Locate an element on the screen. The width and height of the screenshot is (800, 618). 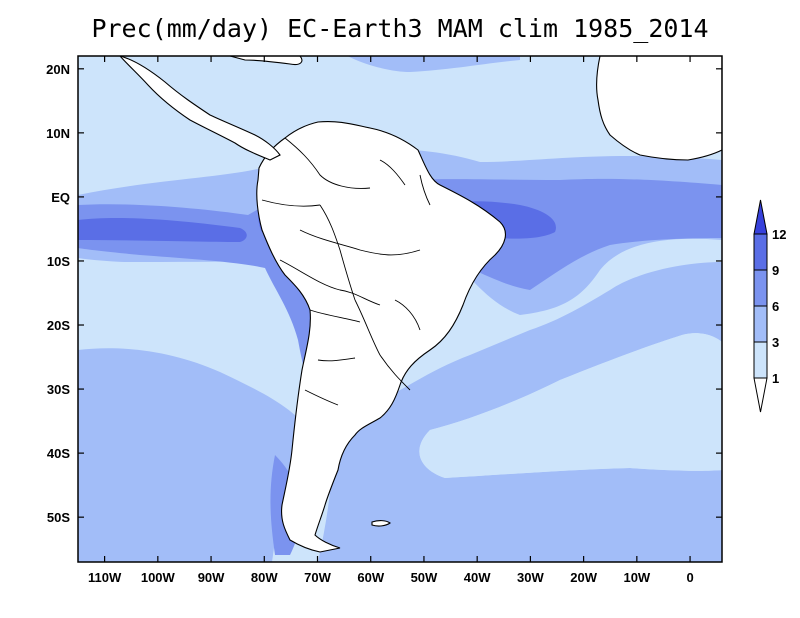
lat-tick-label: 20S is located at coordinates (58, 325).